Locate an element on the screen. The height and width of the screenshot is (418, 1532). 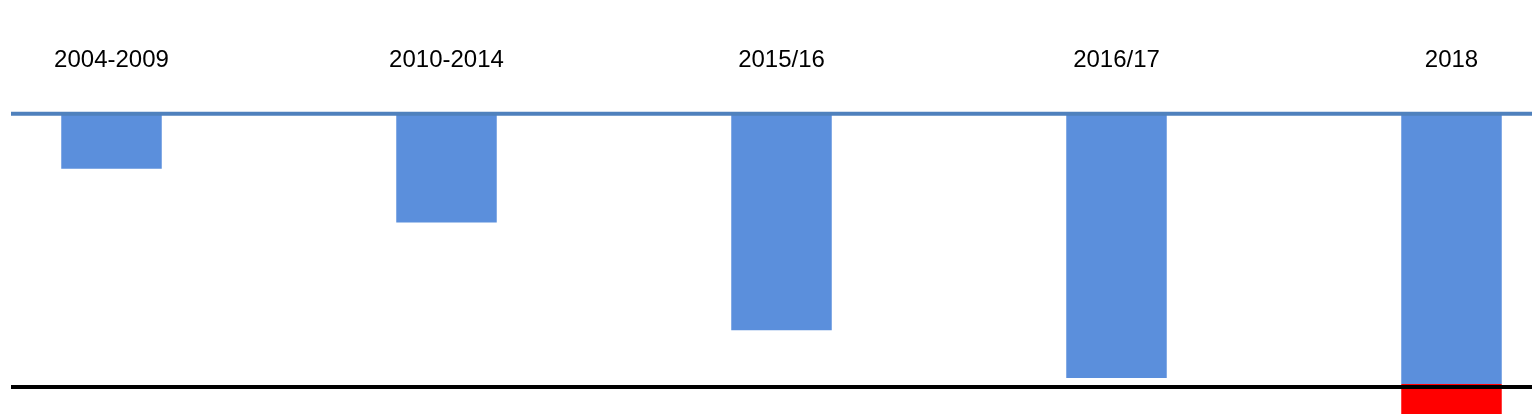
x-tick-label: 2016/17 is located at coordinates (1116, 59).